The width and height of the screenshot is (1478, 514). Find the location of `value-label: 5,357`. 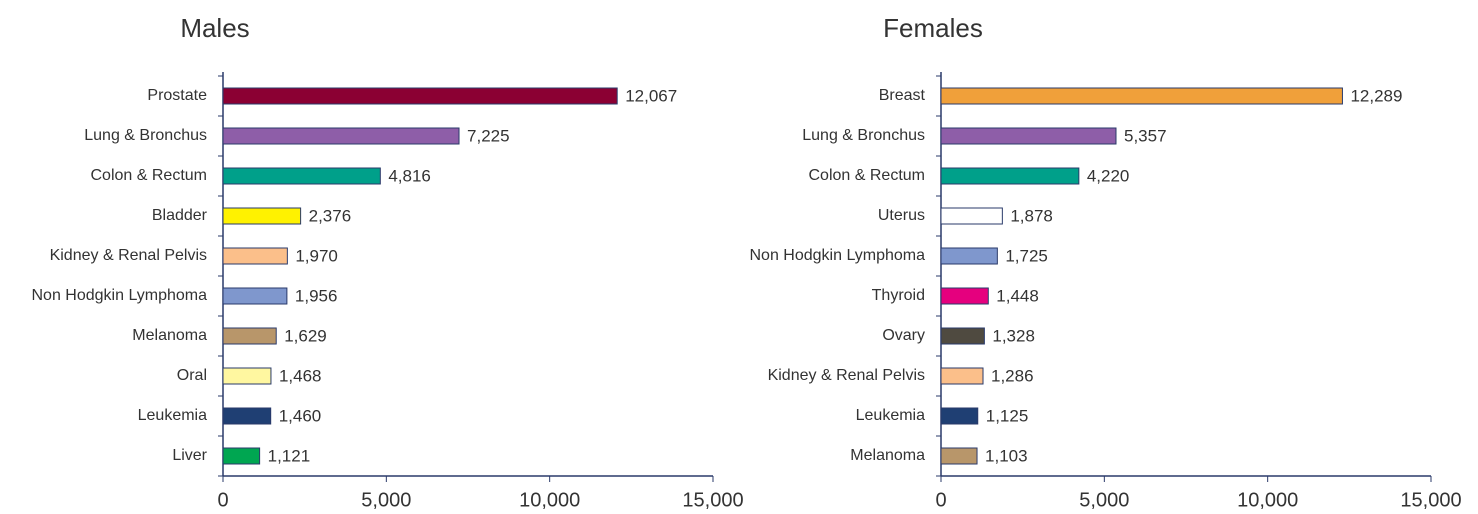

value-label: 5,357 is located at coordinates (1145, 135).